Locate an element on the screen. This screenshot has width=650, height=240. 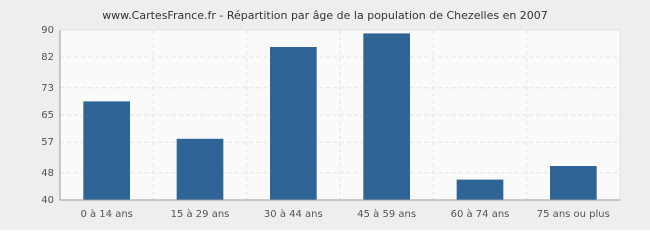
y-tick-label: 40 is located at coordinates (47, 200).